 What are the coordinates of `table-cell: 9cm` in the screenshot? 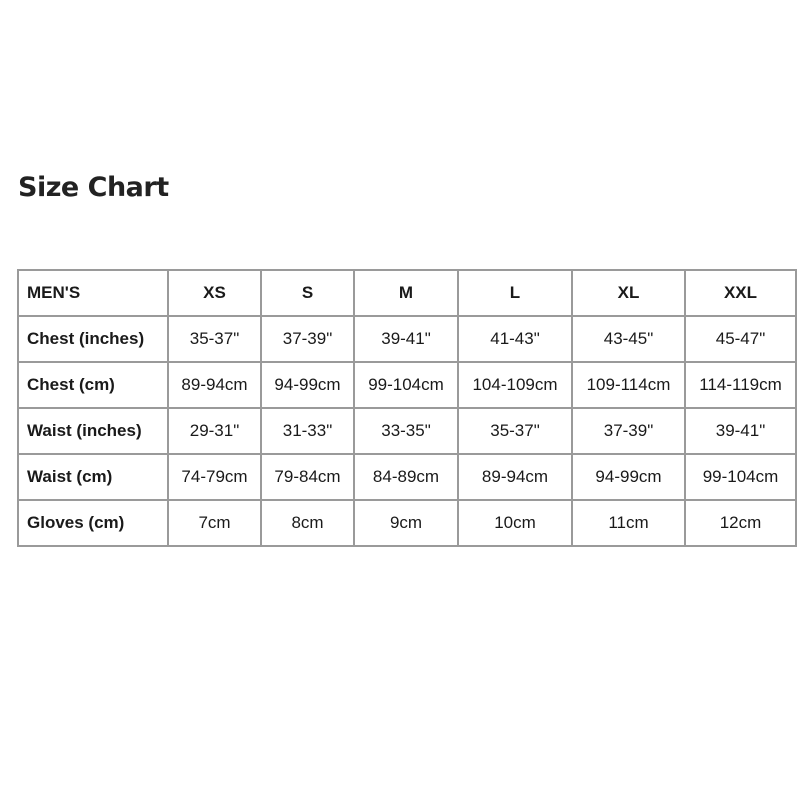 It's located at (406, 523).